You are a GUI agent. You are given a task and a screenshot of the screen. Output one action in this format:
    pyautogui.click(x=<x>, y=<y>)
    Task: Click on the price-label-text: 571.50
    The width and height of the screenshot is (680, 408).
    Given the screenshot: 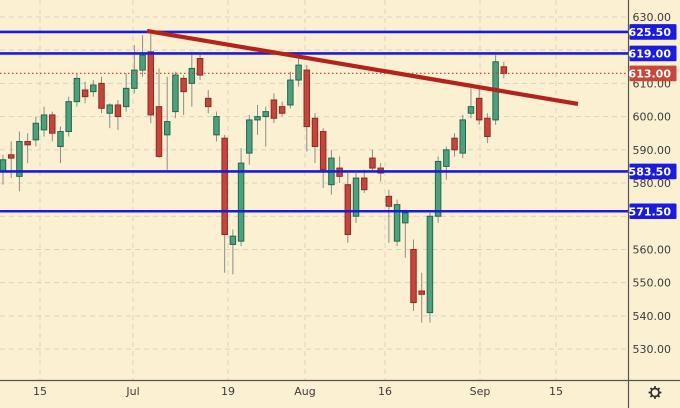 What is the action you would take?
    pyautogui.click(x=650, y=211)
    